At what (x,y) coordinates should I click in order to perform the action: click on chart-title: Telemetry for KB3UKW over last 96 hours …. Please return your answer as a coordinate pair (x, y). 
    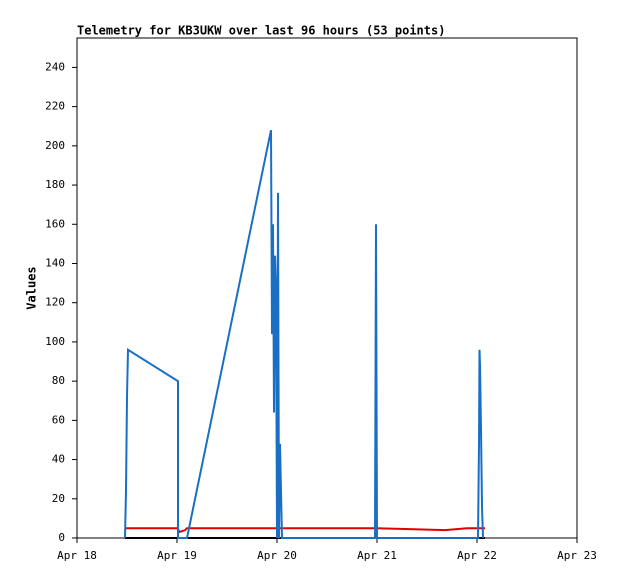
    Looking at the image, I should click on (261, 31).